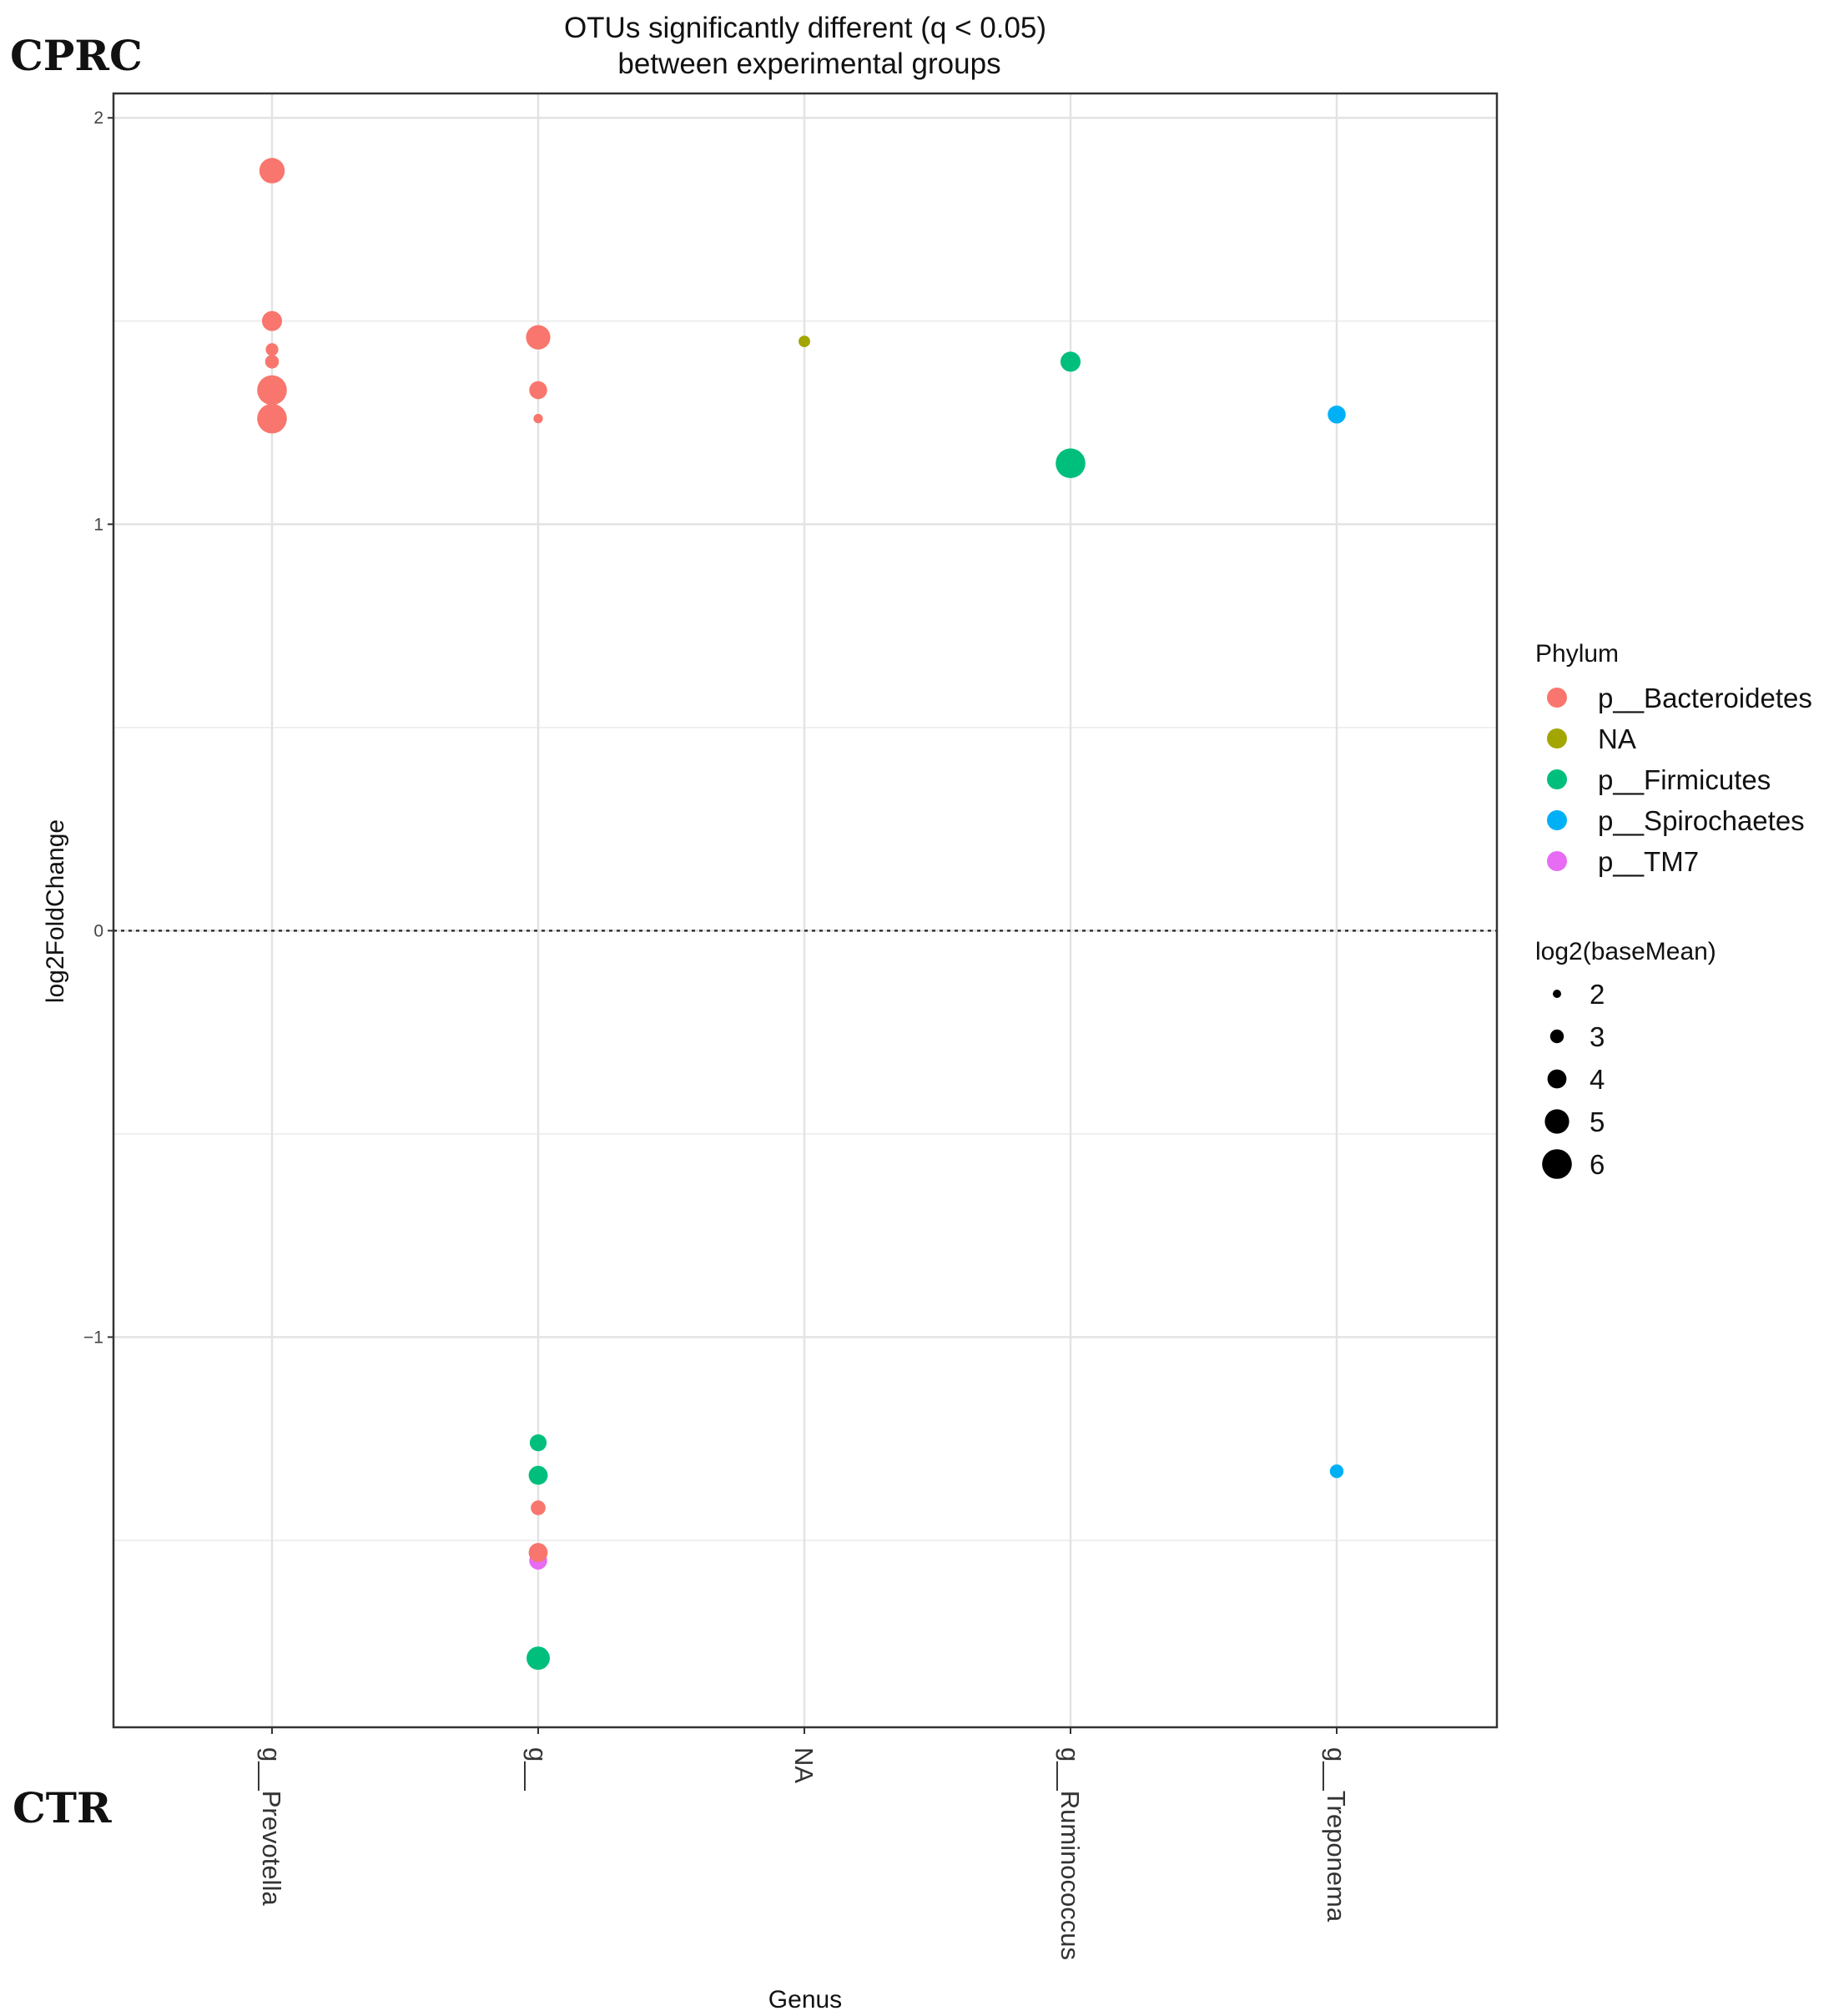  I want to click on y-axis: 2 1 0 −1, so click(98, 727).